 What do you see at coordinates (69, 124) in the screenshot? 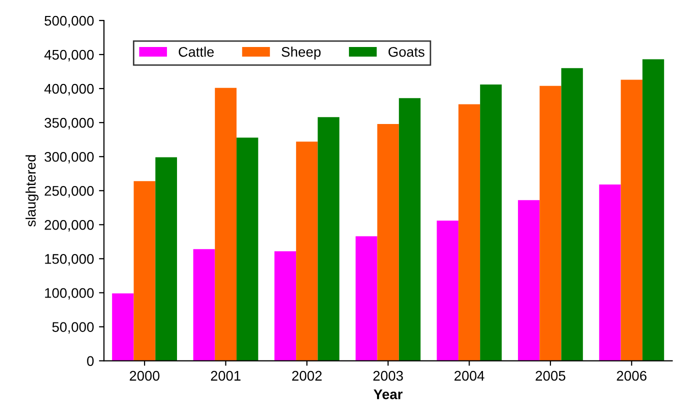
I see `y-tick-label: 350,000` at bounding box center [69, 124].